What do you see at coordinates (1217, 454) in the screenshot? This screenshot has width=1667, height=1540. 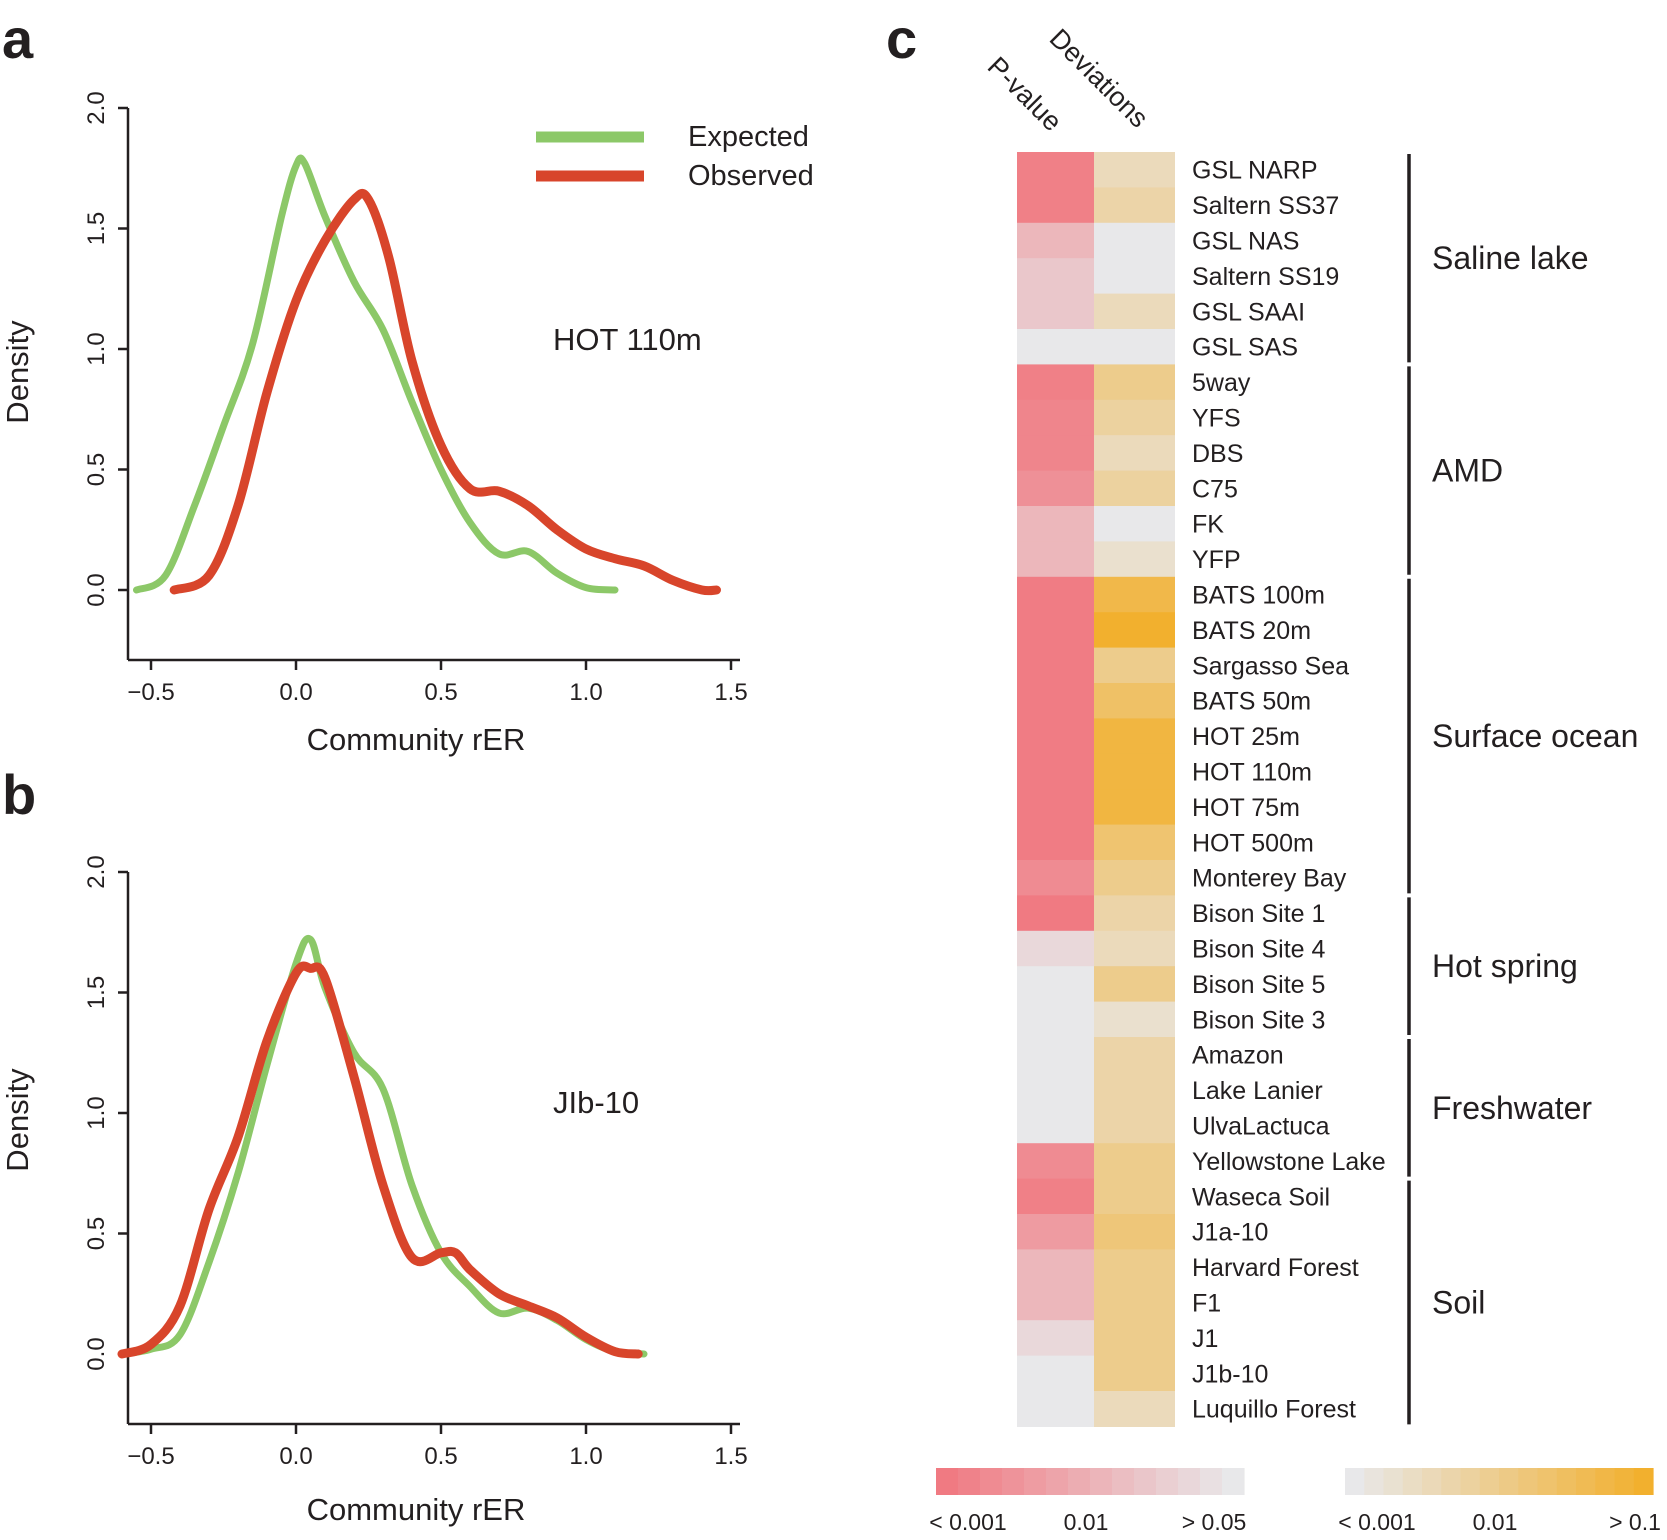 I see `row-label: DBS` at bounding box center [1217, 454].